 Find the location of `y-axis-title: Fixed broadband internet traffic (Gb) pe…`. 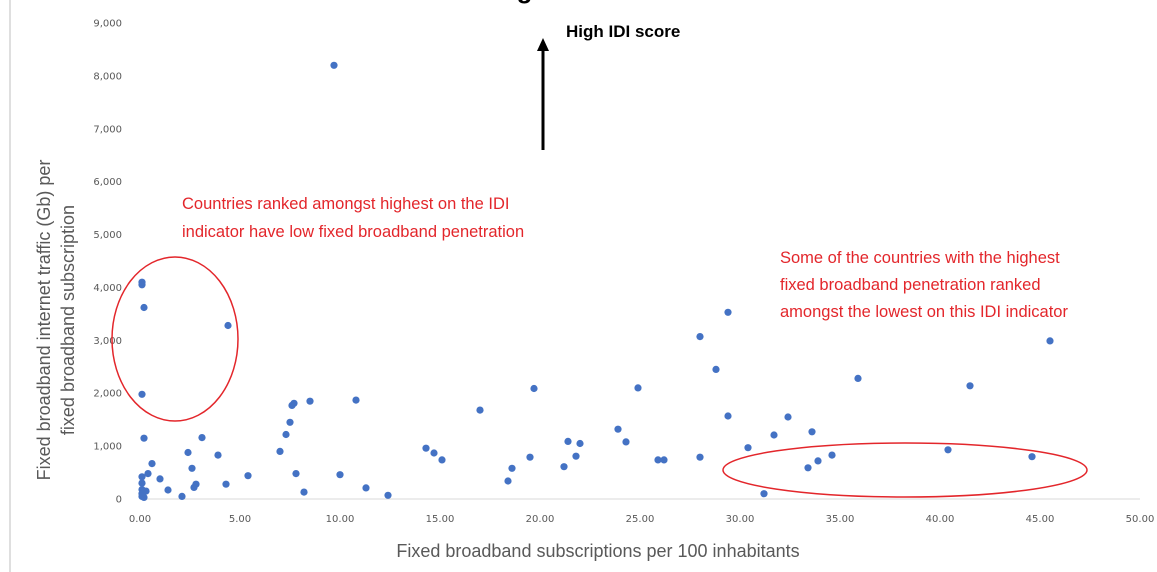

y-axis-title: Fixed broadband internet traffic (Gb) pe… is located at coordinates (56, 320).